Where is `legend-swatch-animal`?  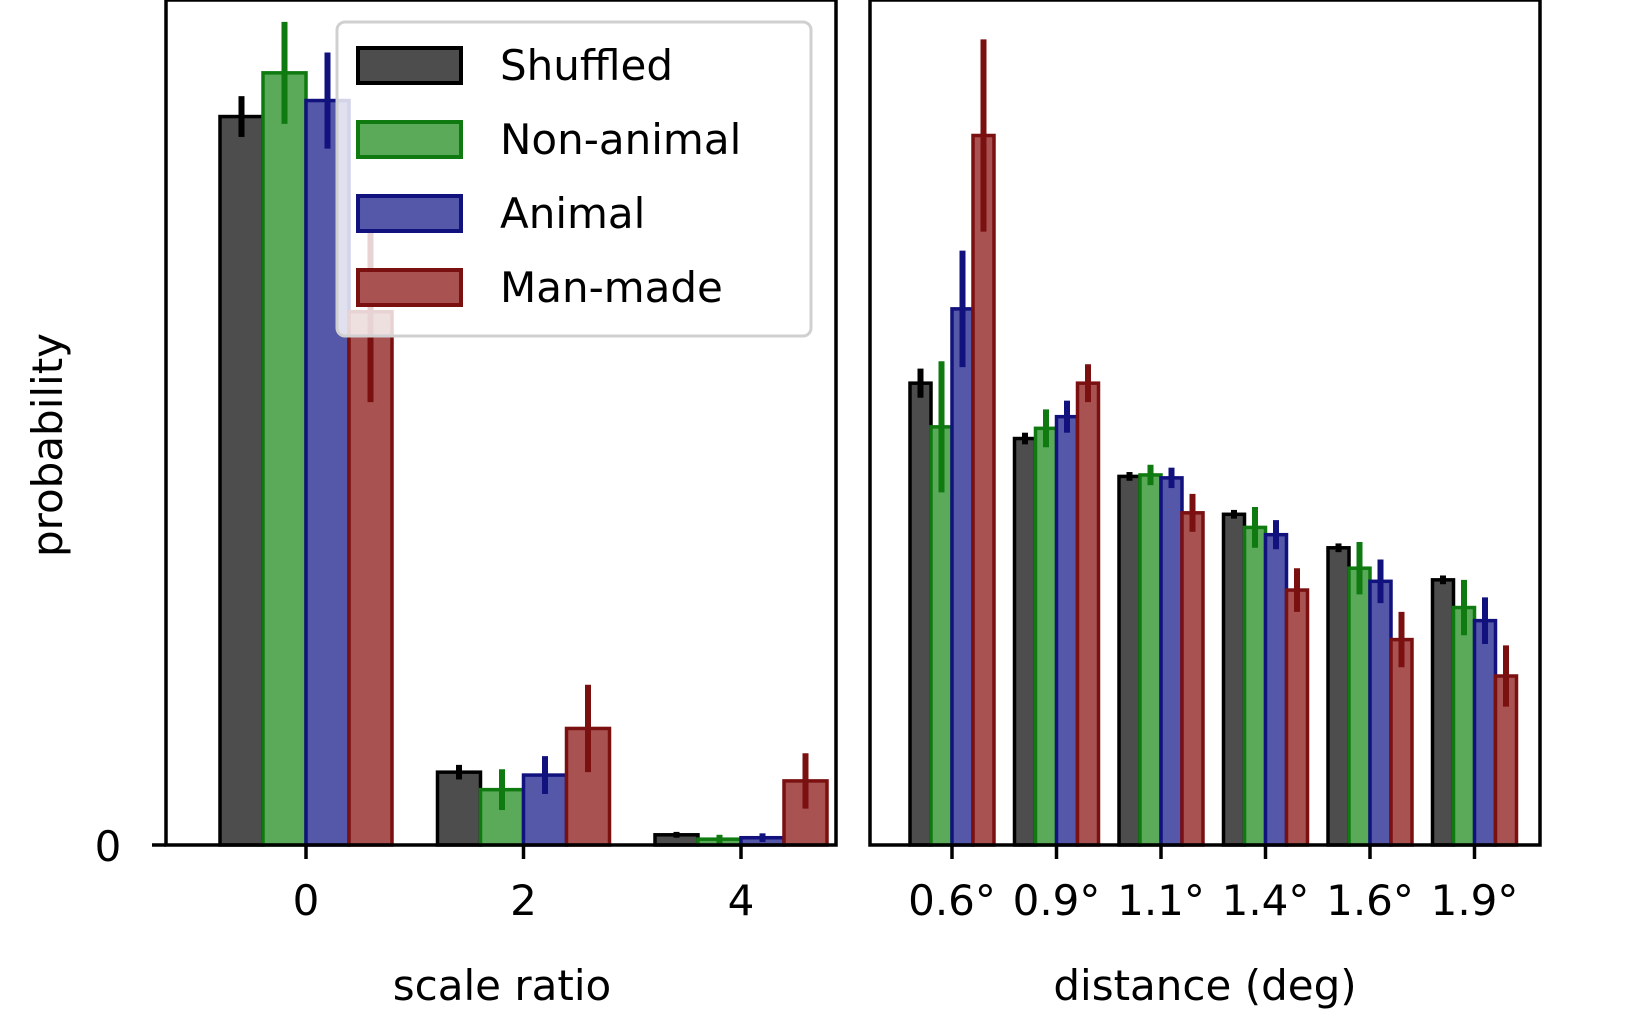
legend-swatch-animal is located at coordinates (409, 213).